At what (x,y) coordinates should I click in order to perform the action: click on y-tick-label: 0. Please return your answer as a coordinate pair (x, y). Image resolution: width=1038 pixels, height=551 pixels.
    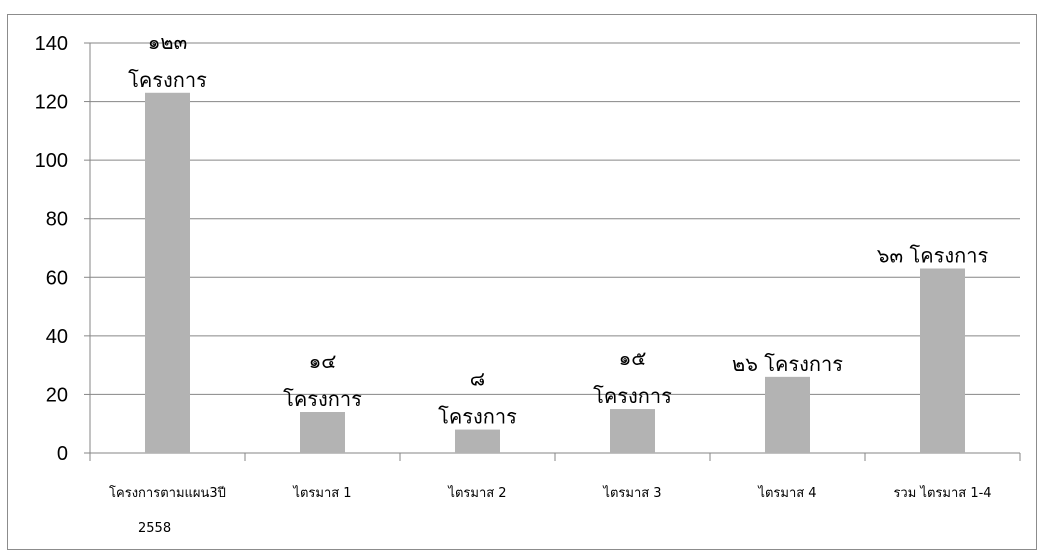
    Looking at the image, I should click on (62, 454).